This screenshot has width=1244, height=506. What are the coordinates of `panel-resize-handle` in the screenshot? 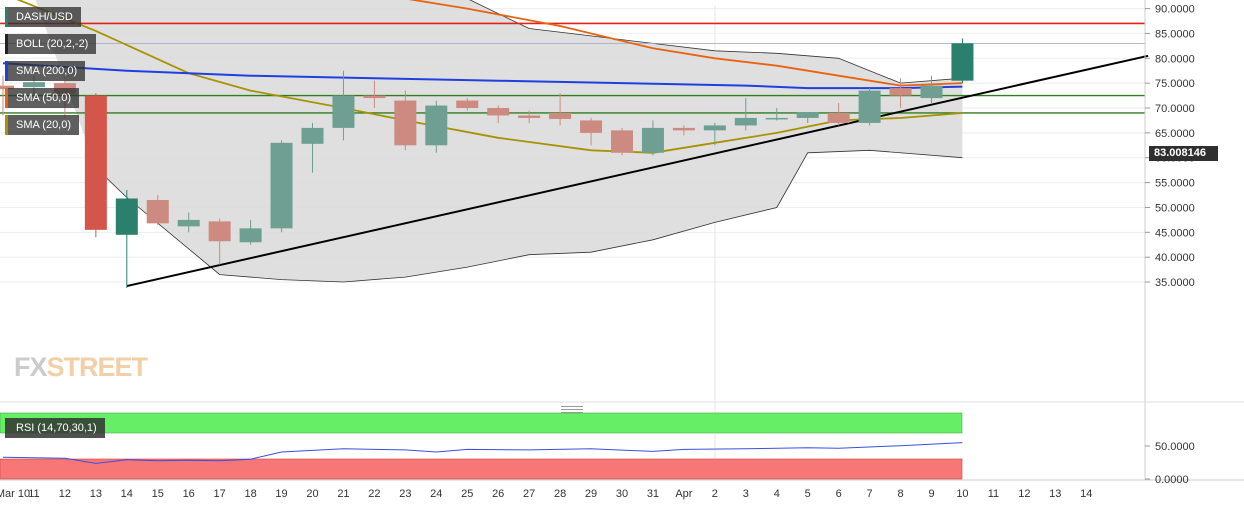 It's located at (572, 408).